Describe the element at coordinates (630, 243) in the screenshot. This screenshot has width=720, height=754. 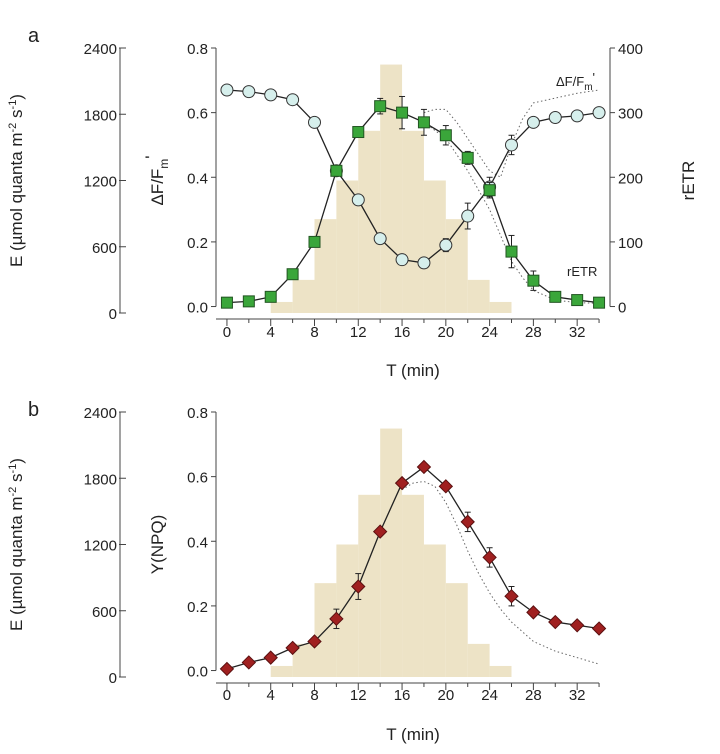
I see `right-axis-tick-label: 100` at that location.